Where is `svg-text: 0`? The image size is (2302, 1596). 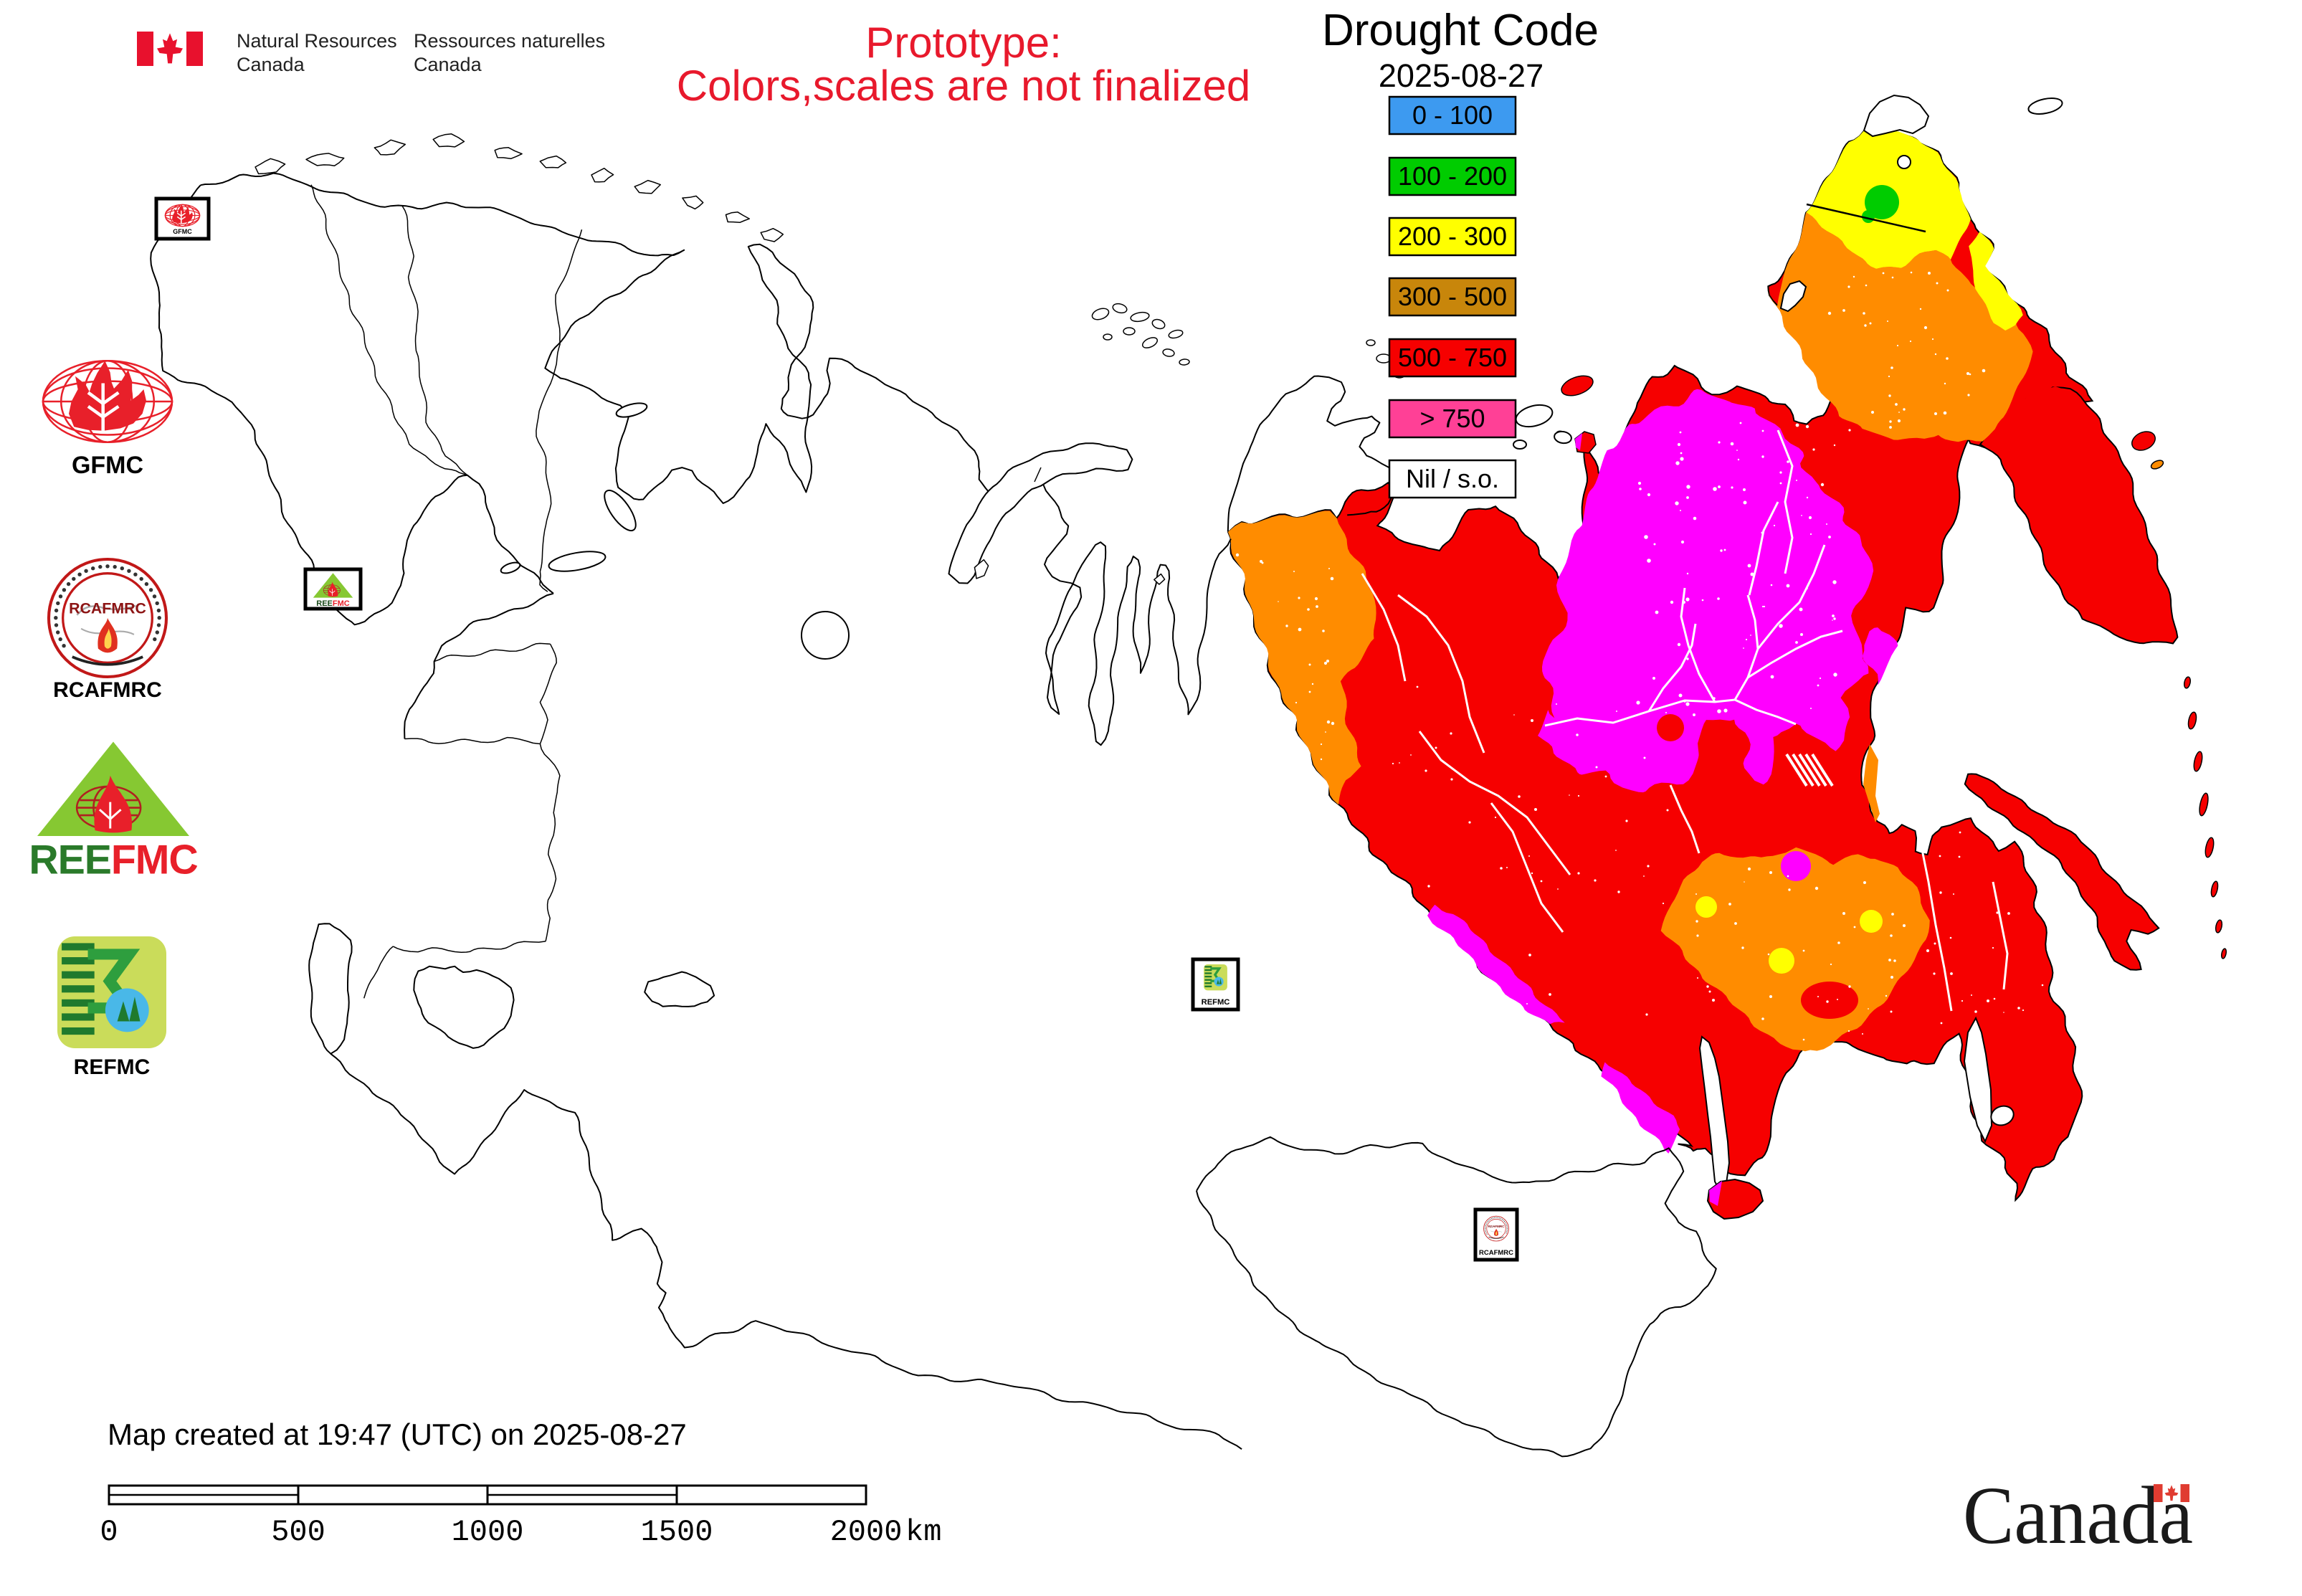 svg-text: 0 is located at coordinates (109, 1532).